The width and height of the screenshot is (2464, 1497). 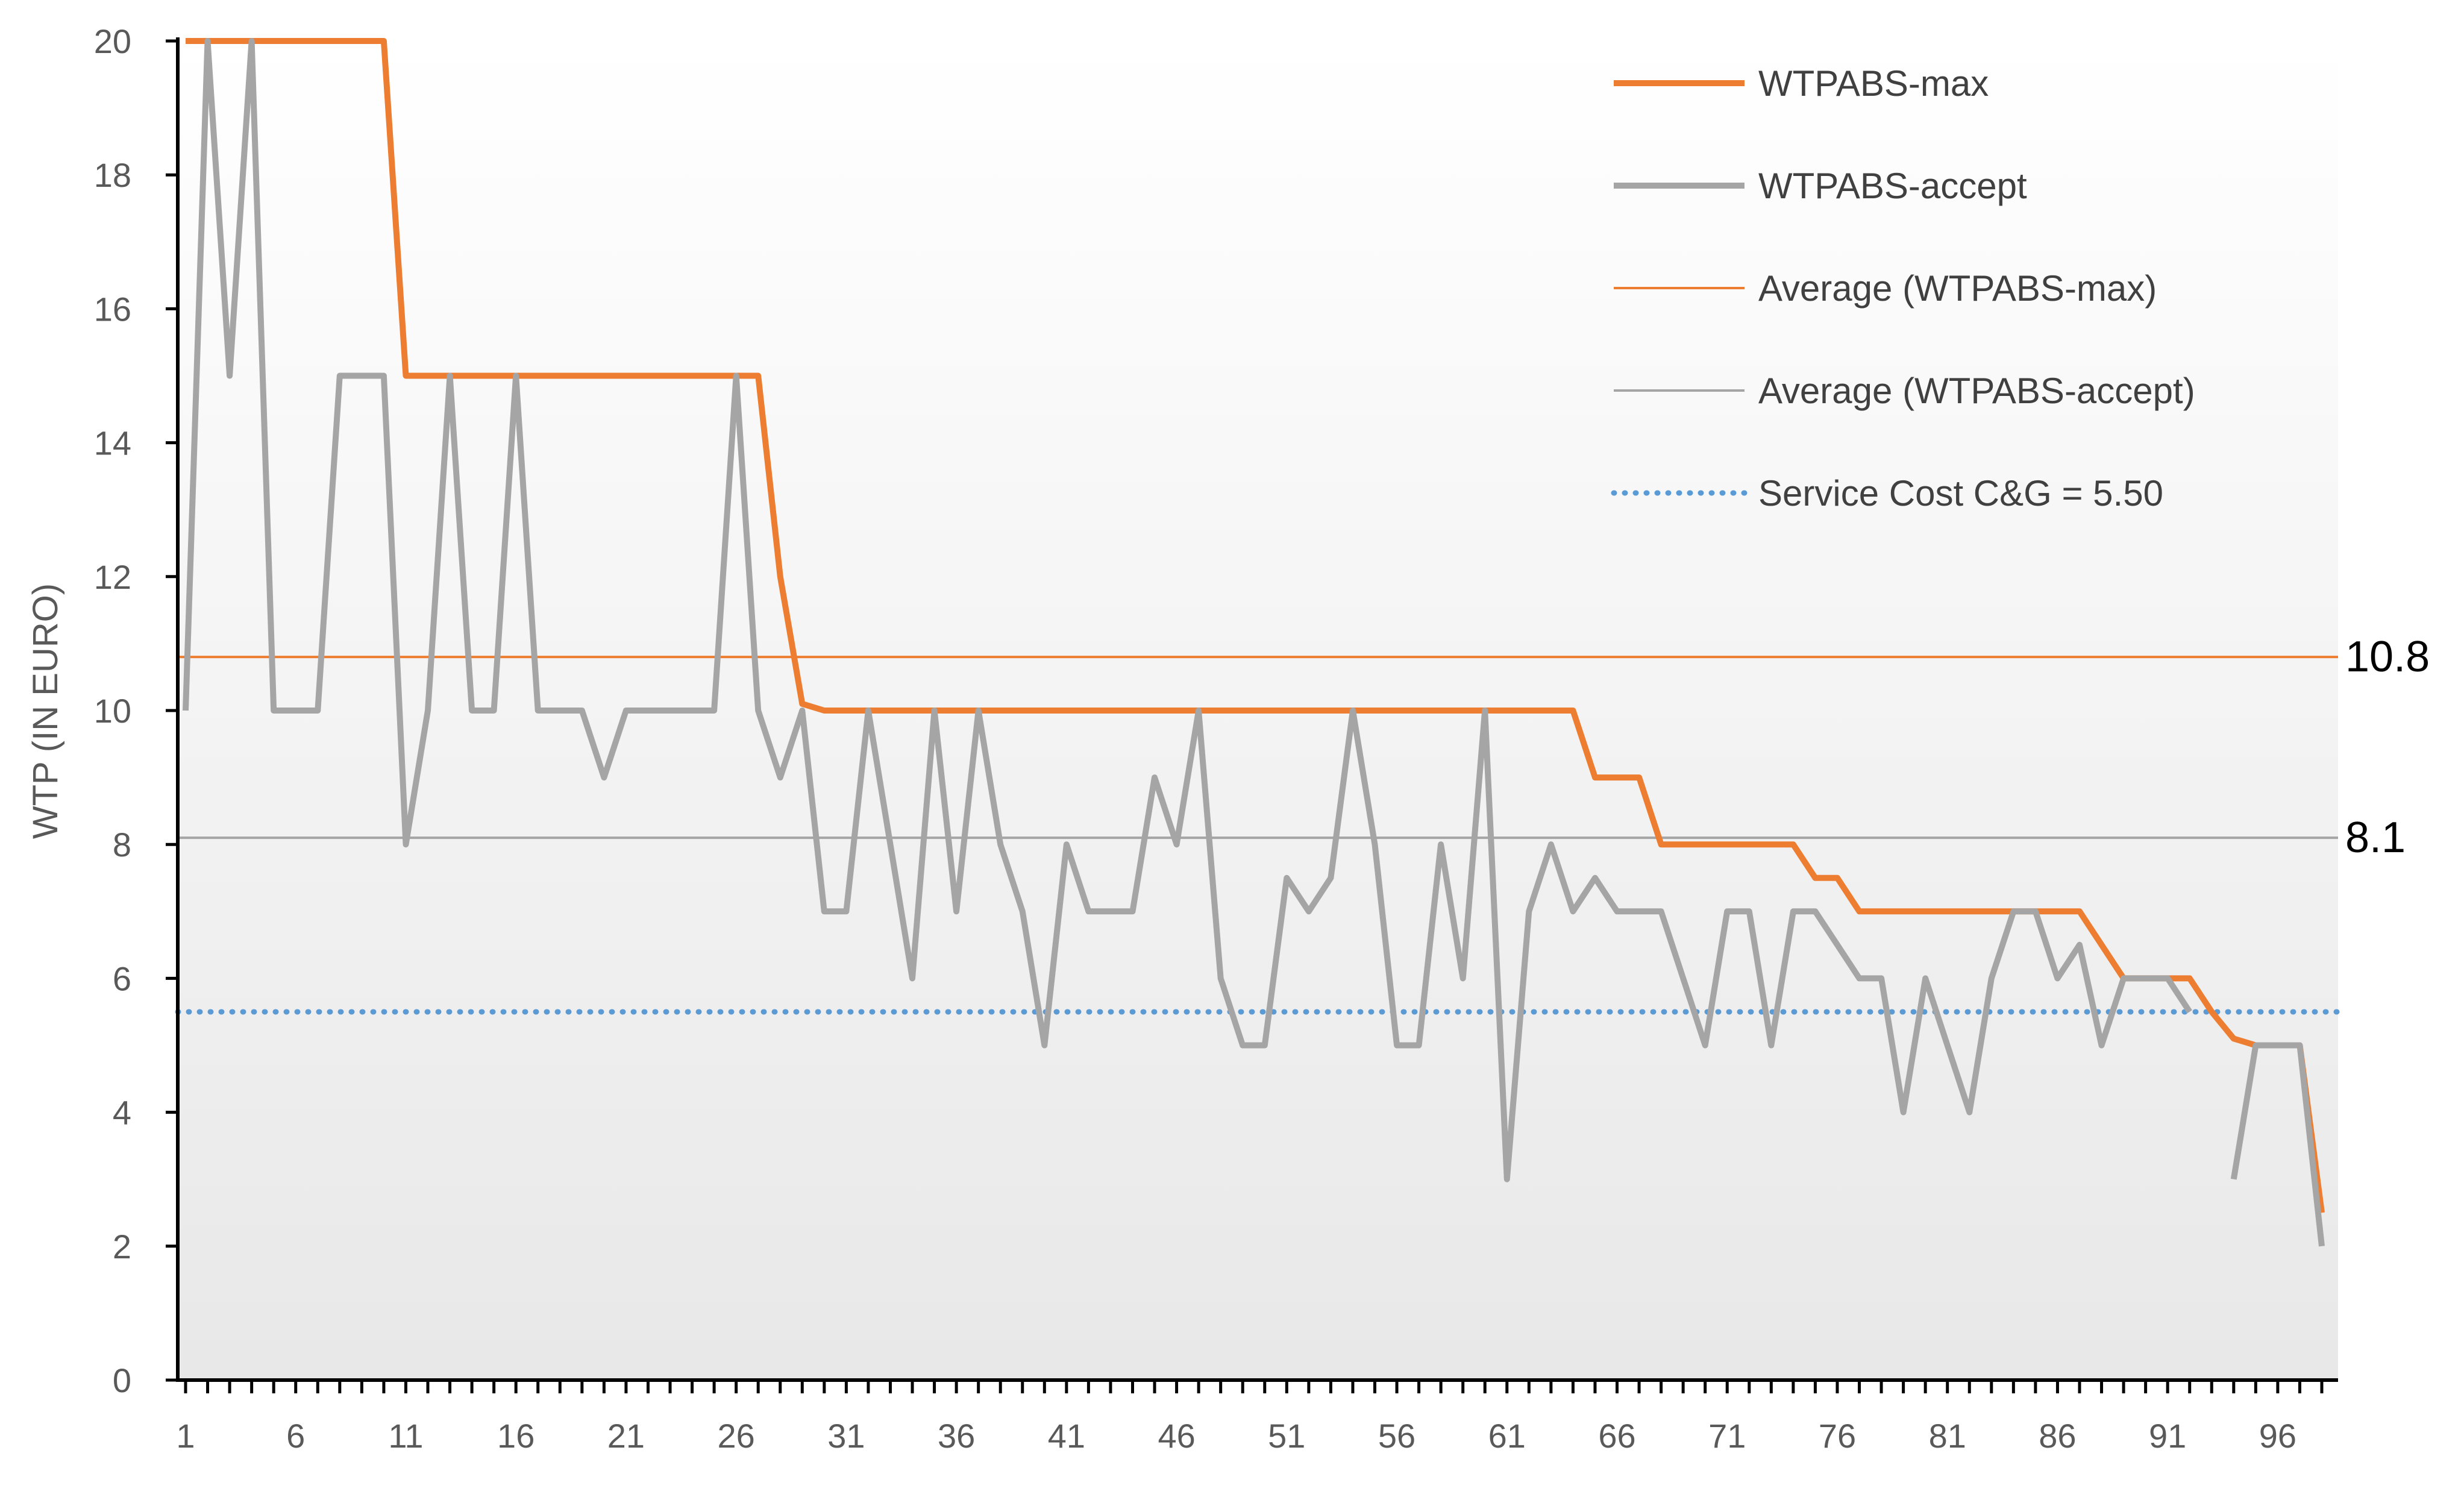 I want to click on x-tick-label: 96, so click(x=2277, y=1436).